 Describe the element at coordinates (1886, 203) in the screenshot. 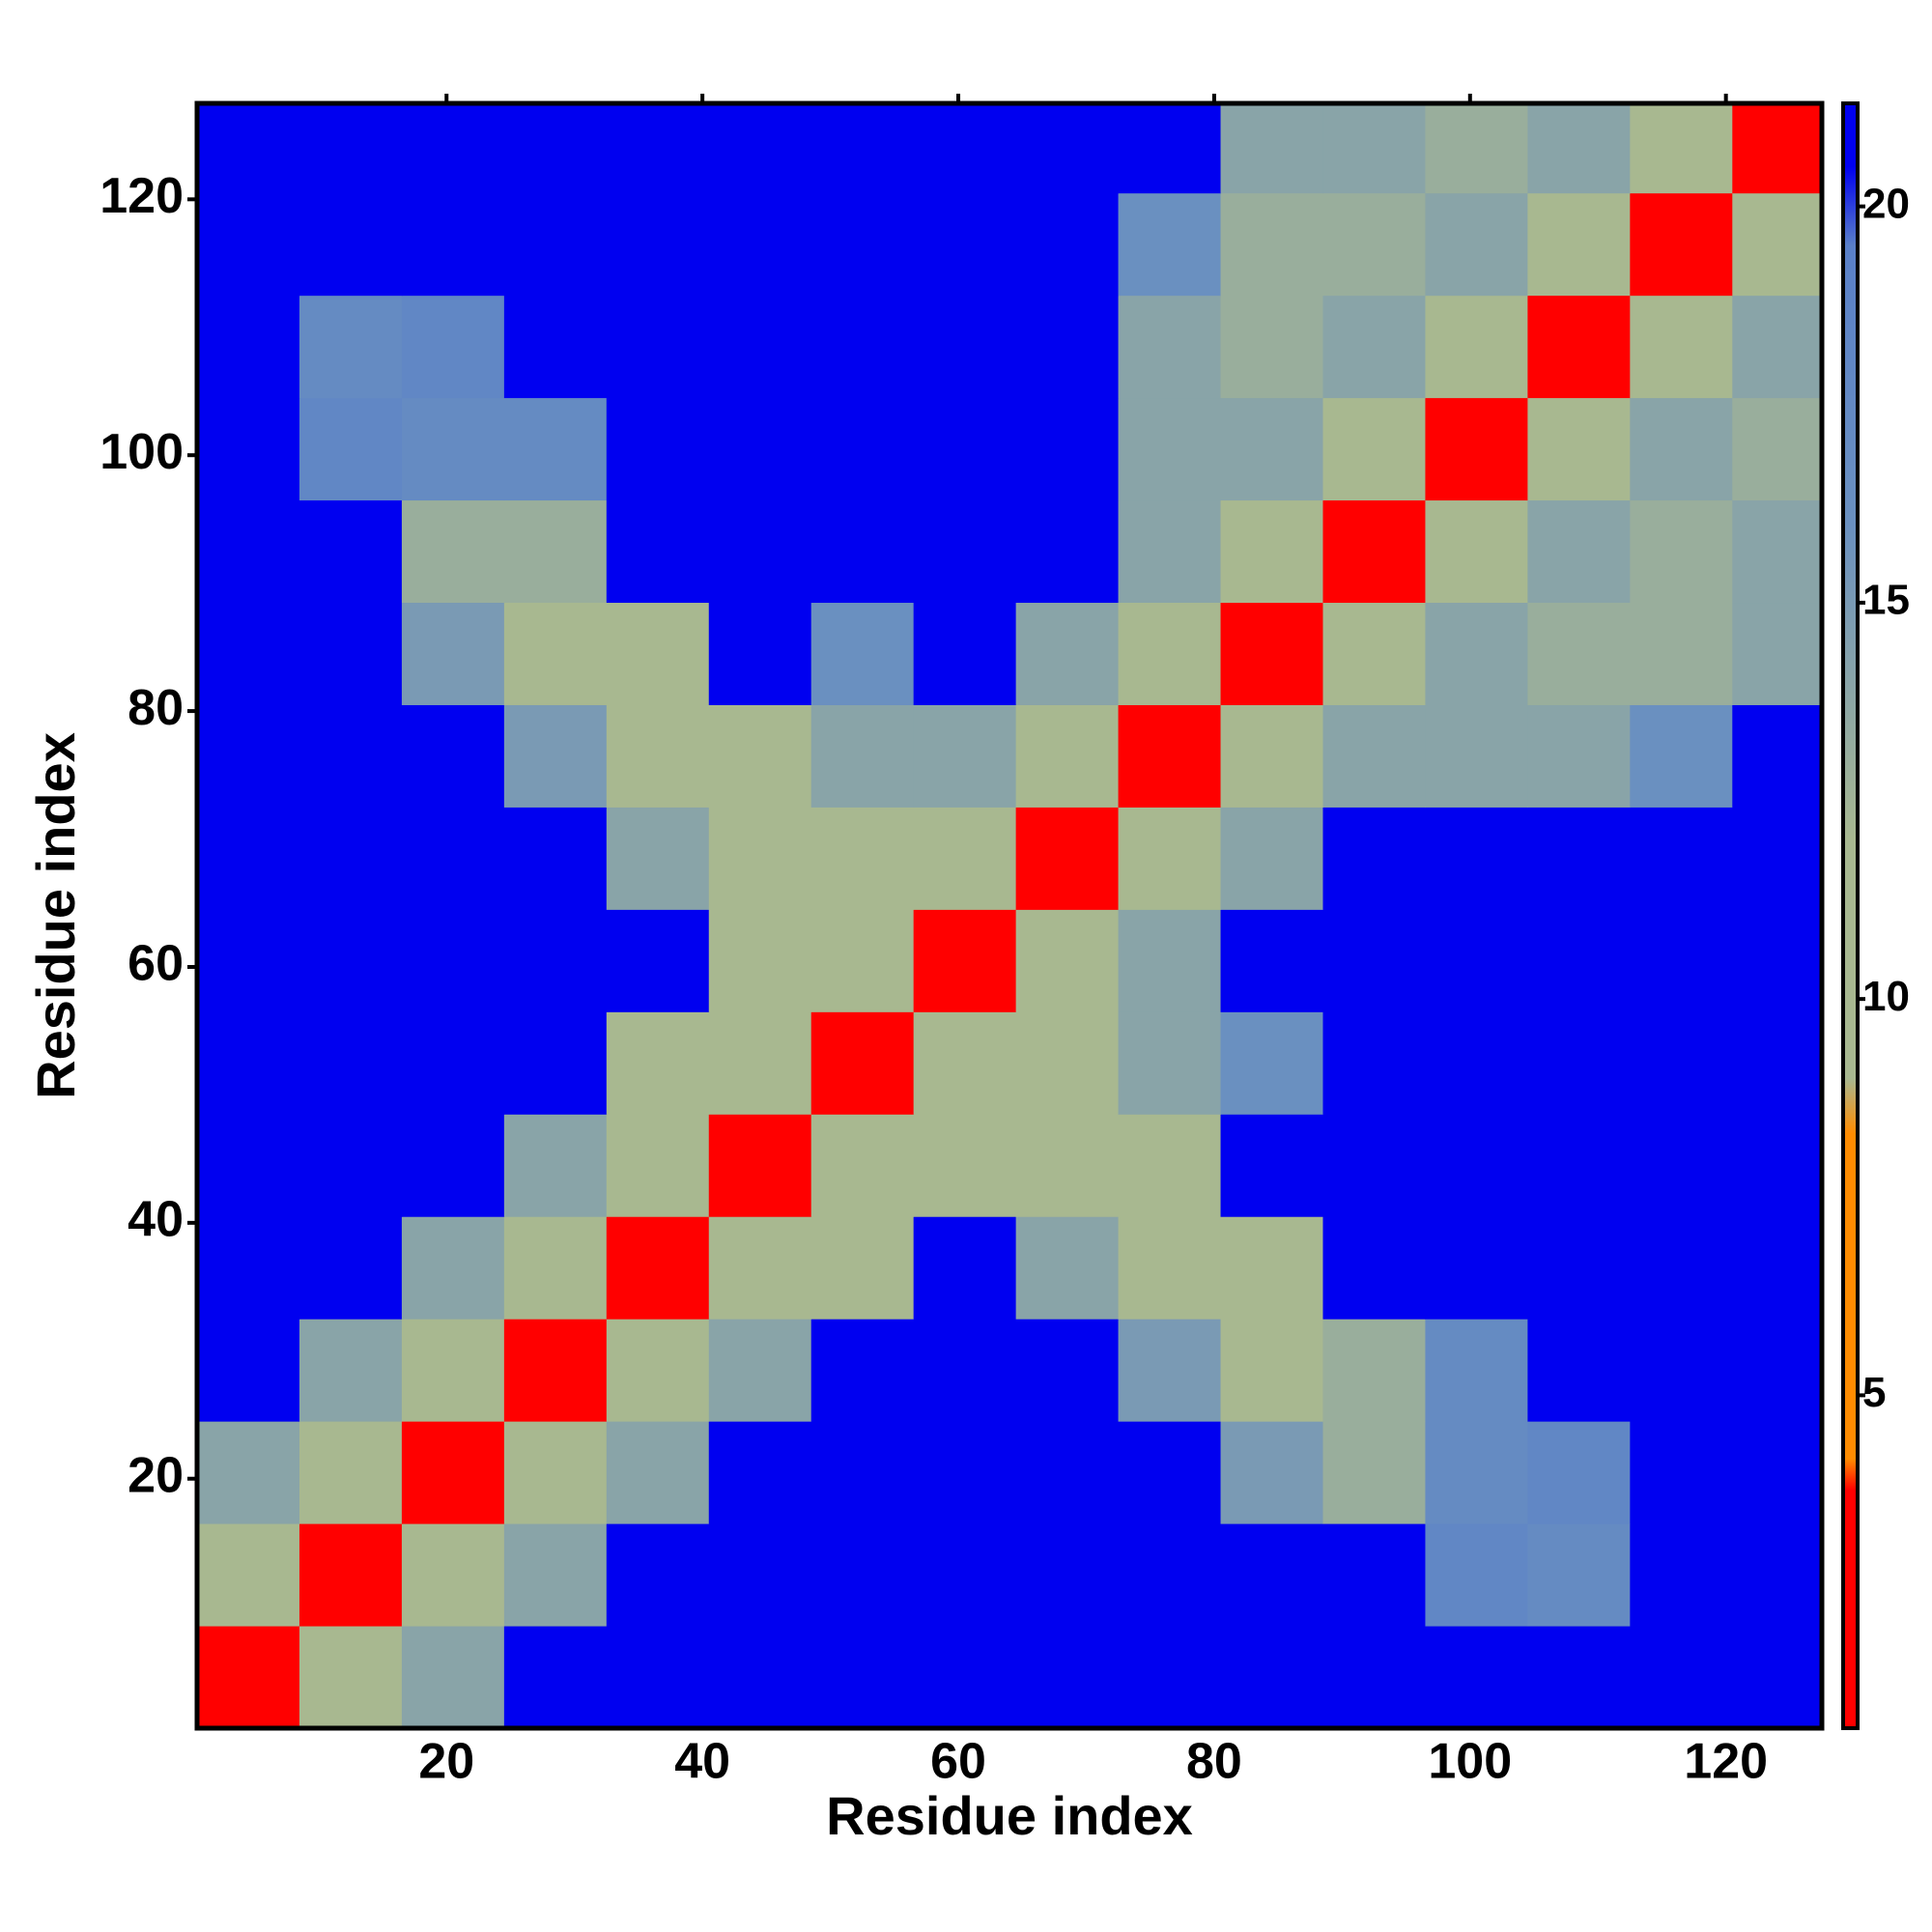

I see `colorbar-tick-label: 20` at that location.